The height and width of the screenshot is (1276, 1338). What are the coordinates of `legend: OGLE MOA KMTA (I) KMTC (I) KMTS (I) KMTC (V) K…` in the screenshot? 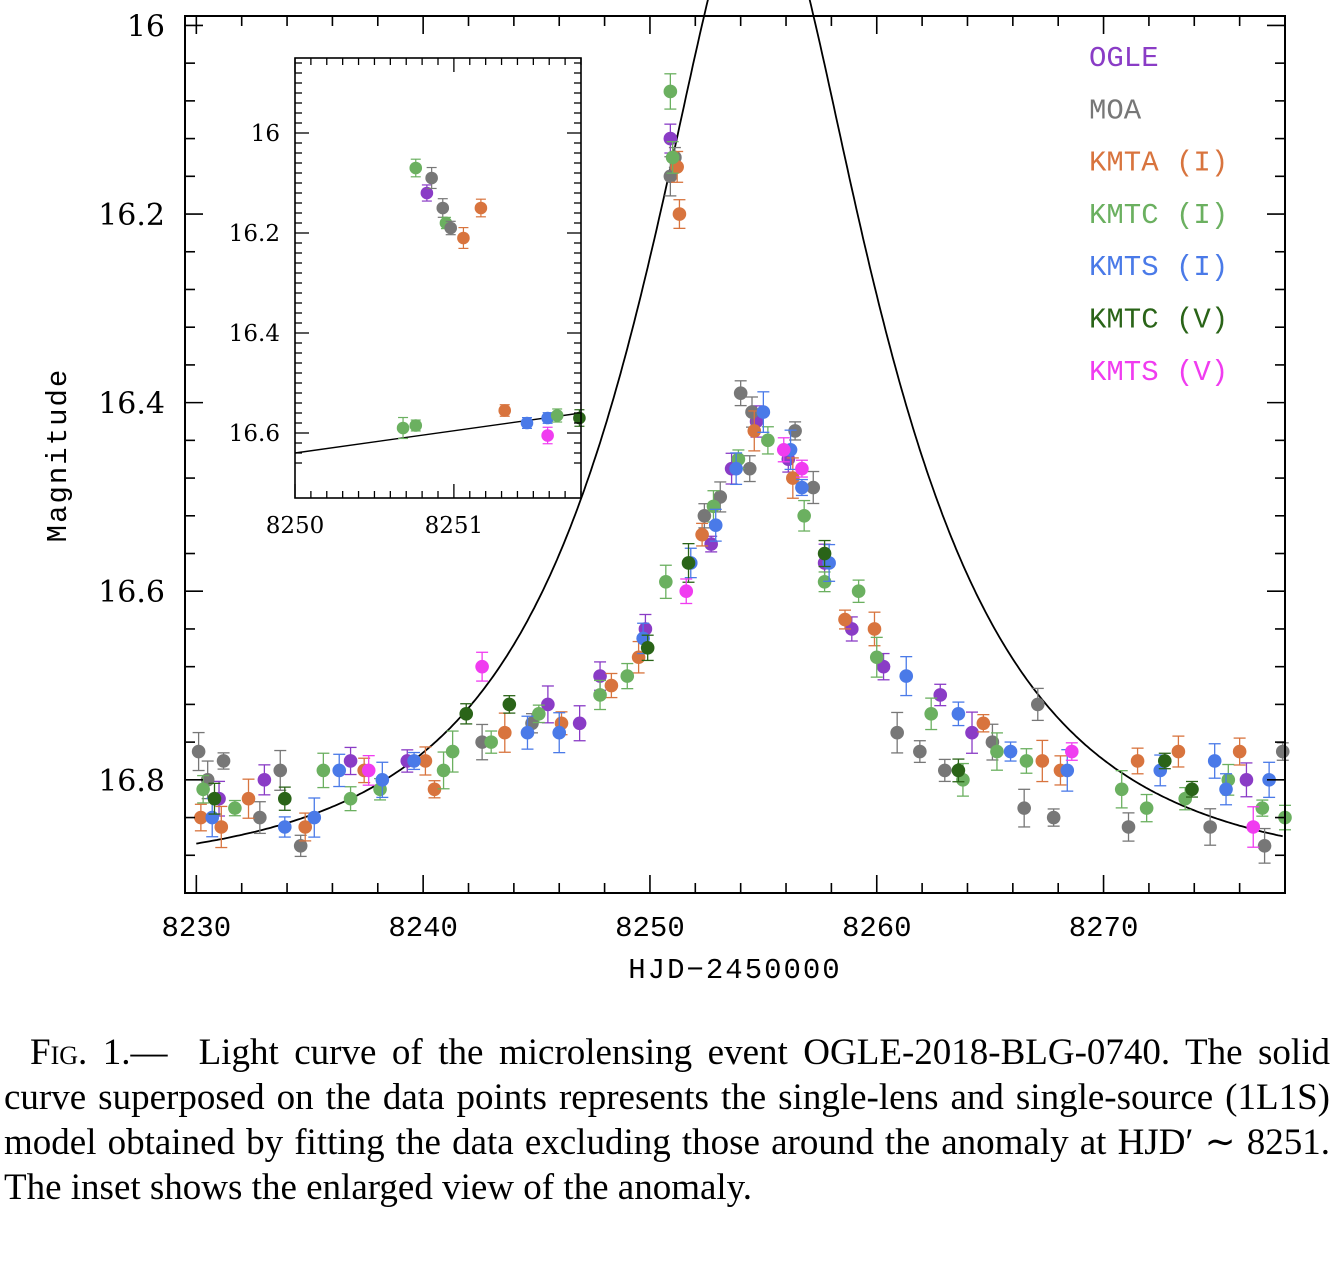 It's located at (1158, 215).